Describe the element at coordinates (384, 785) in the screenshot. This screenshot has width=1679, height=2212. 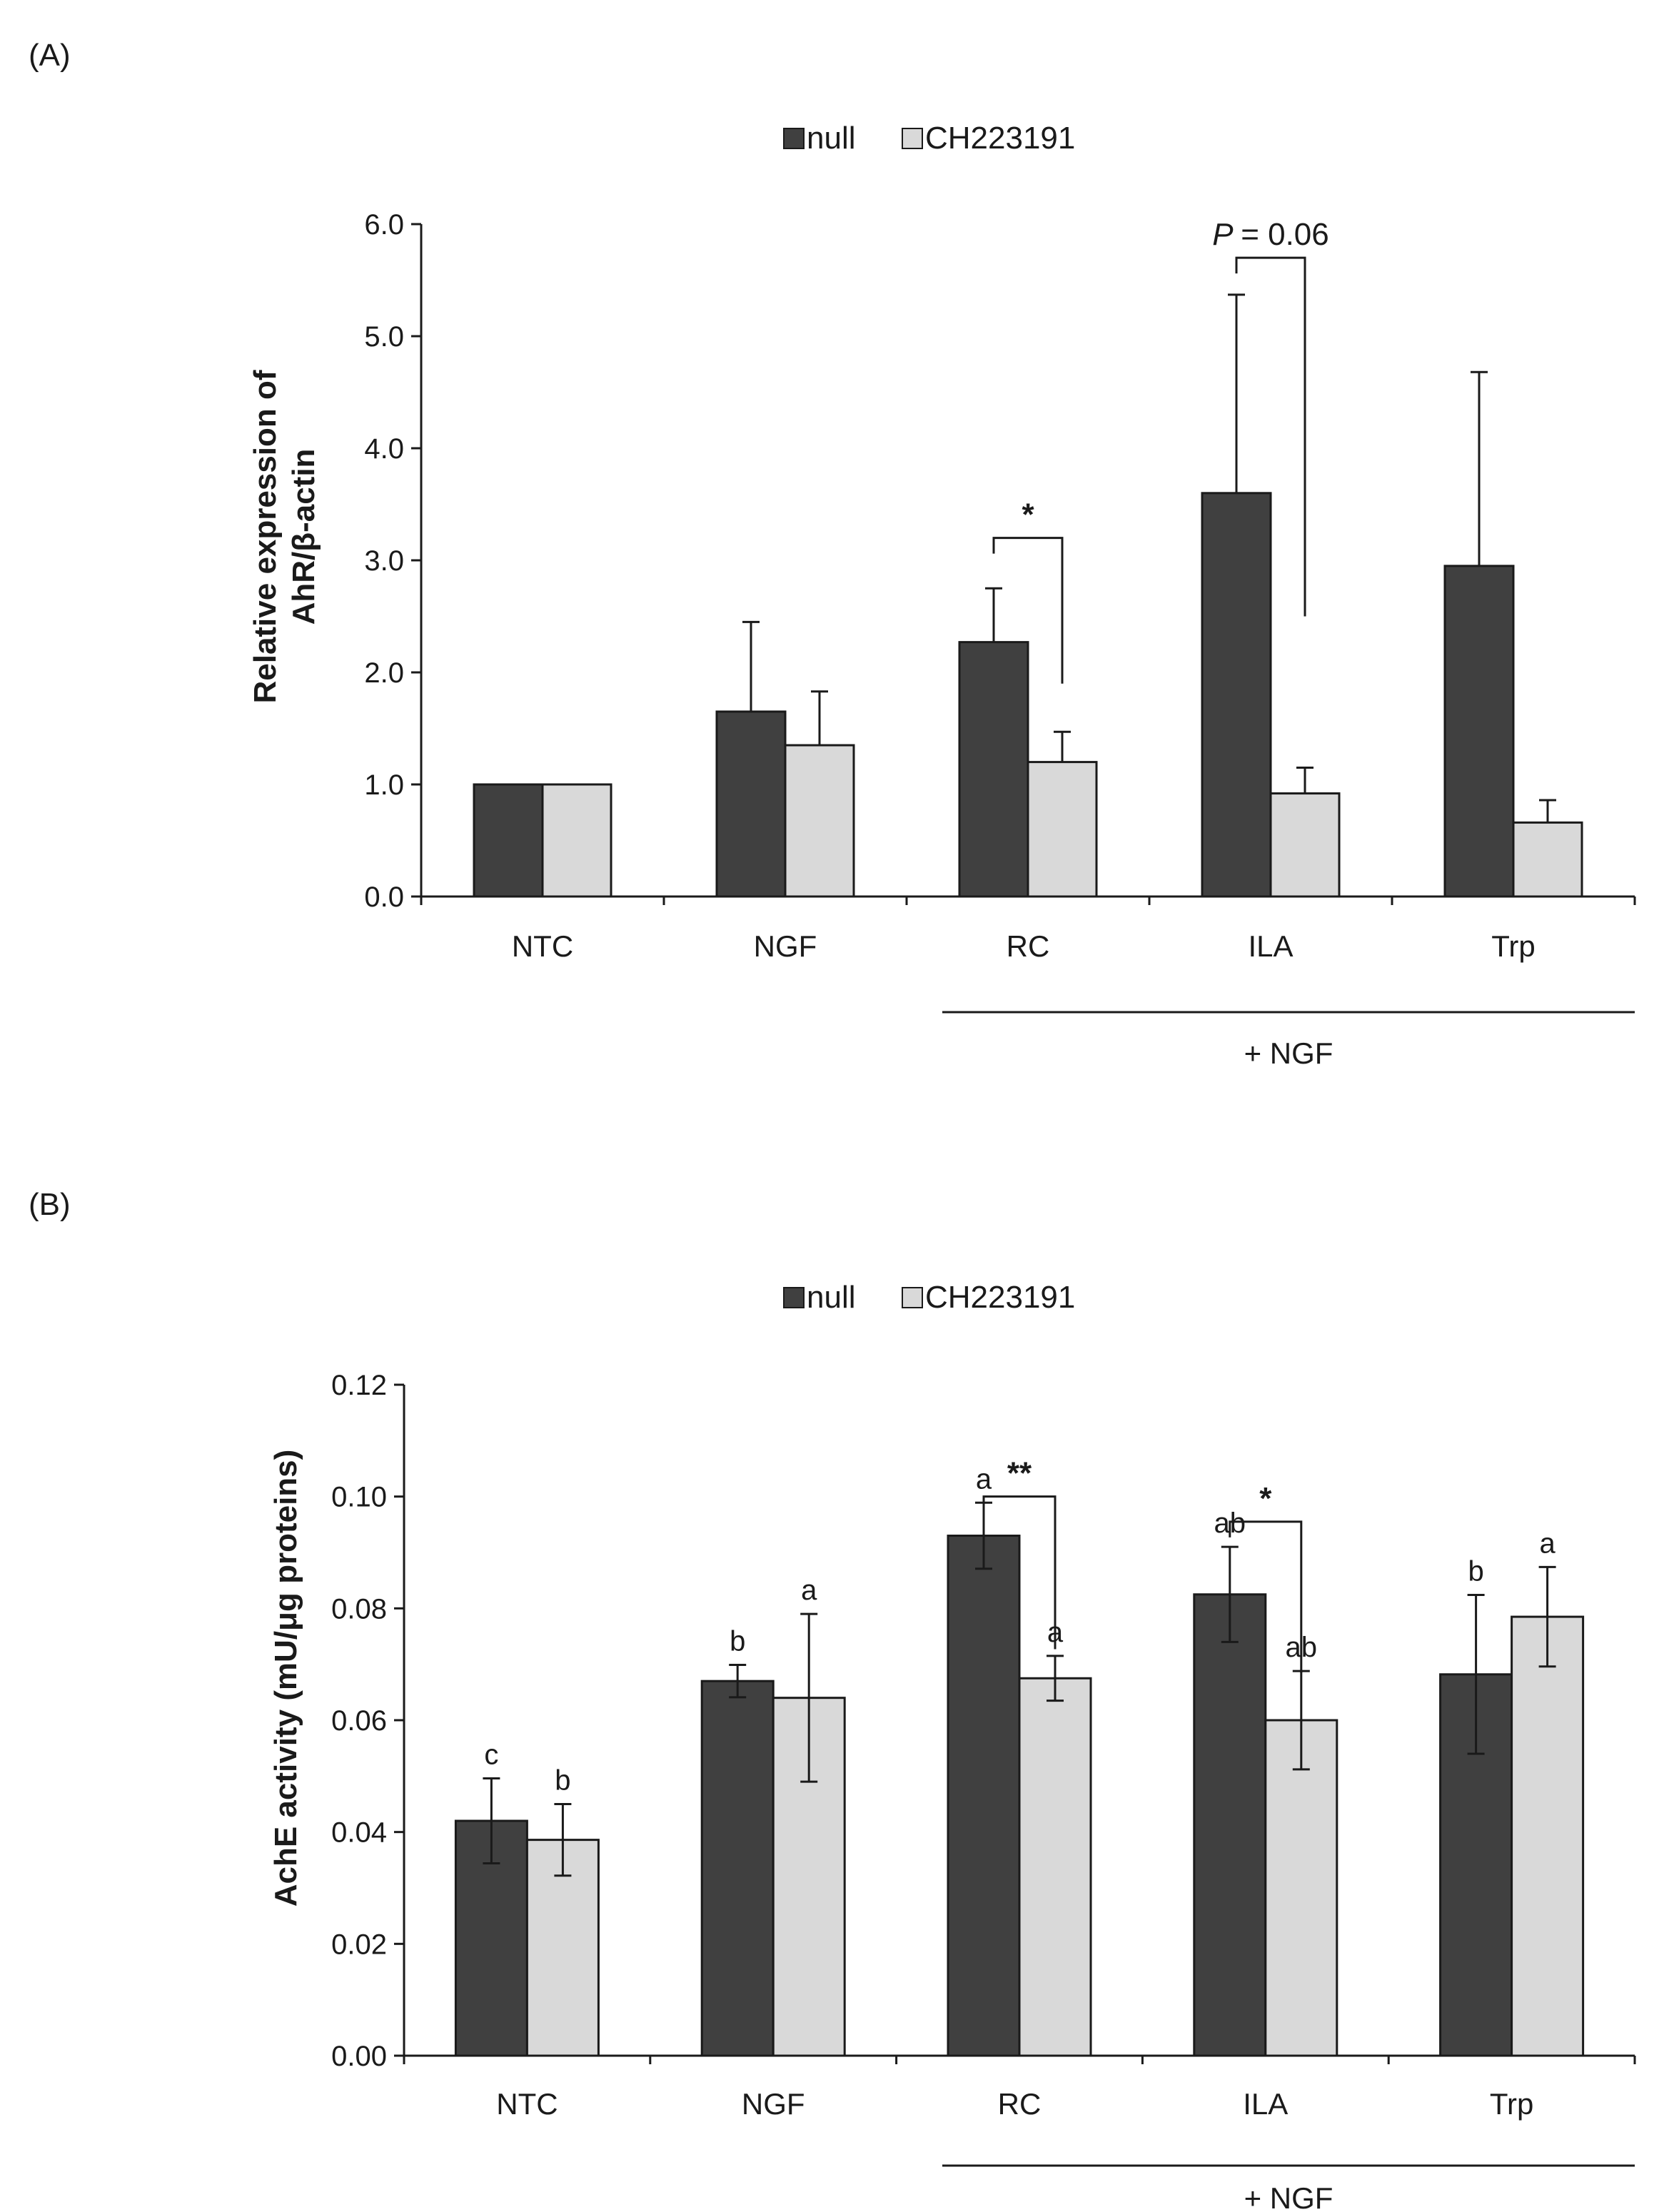
I see `y-tick-label: 1.0` at that location.